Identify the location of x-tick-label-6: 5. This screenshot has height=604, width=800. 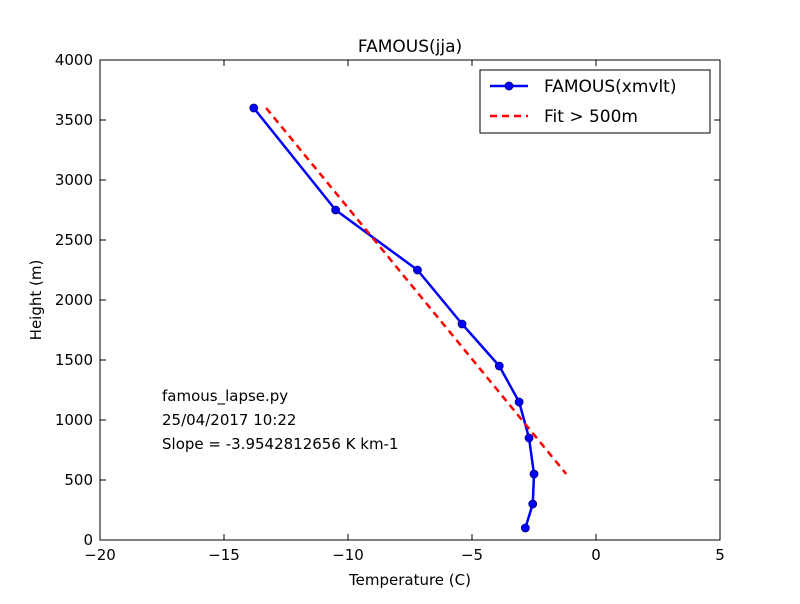
(720, 555).